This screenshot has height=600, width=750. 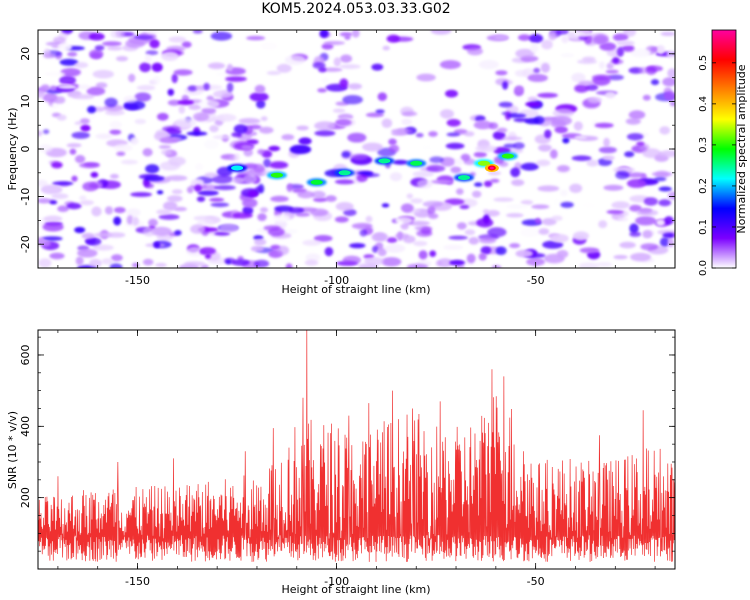 I want to click on colorbar-frame, so click(x=724, y=149).